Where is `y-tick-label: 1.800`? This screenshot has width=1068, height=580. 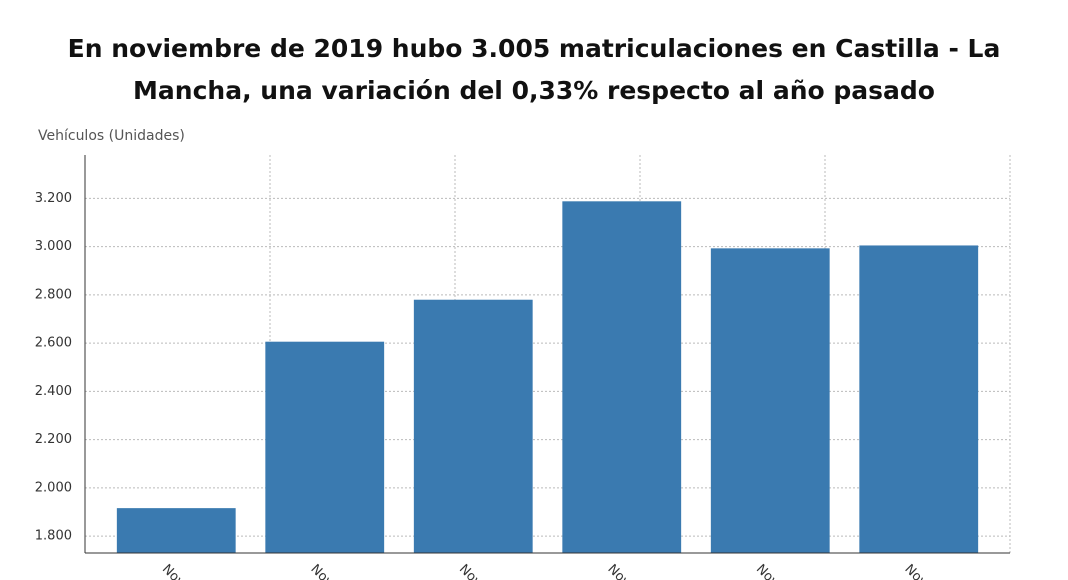 y-tick-label: 1.800 is located at coordinates (53, 536).